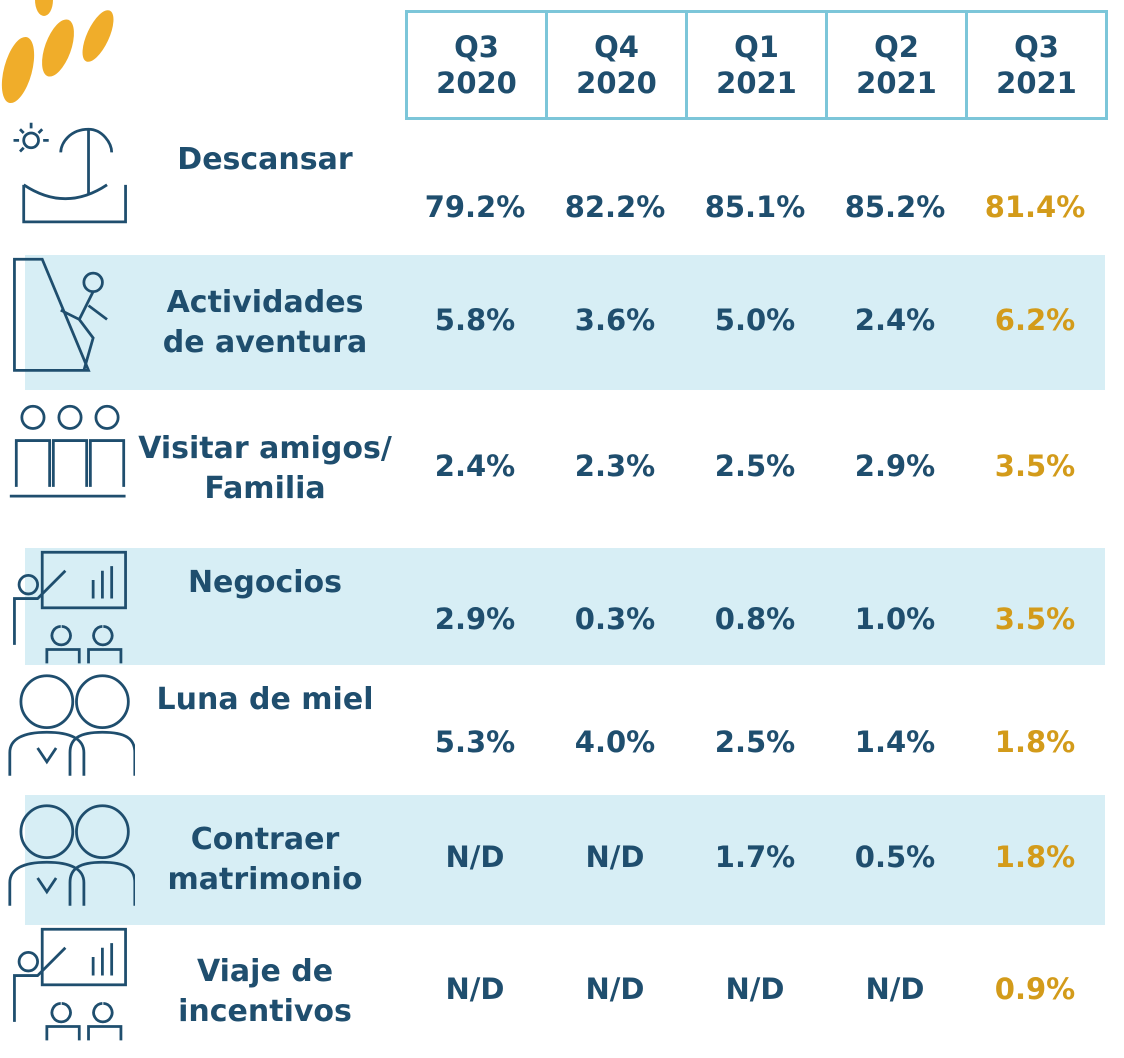 Image resolution: width=1124 pixels, height=1058 pixels. I want to click on cell-value: 1.0%, so click(895, 618).